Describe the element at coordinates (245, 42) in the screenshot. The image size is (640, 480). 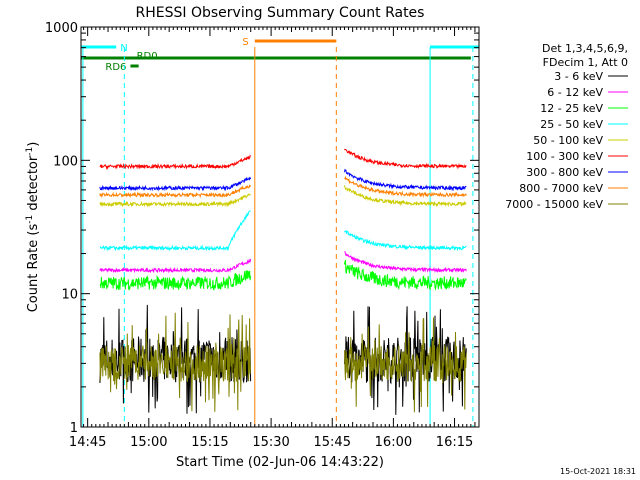
I see `saa-flag-label: S` at that location.